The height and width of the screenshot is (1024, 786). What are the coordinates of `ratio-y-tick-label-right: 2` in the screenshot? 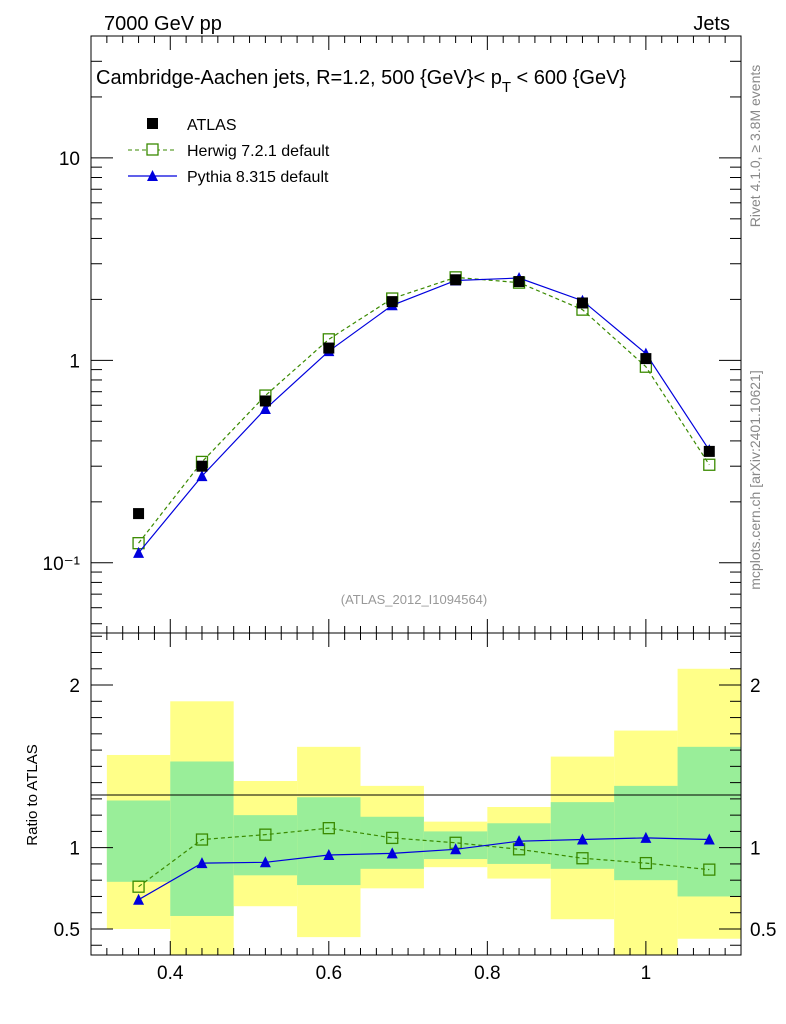 It's located at (755, 686).